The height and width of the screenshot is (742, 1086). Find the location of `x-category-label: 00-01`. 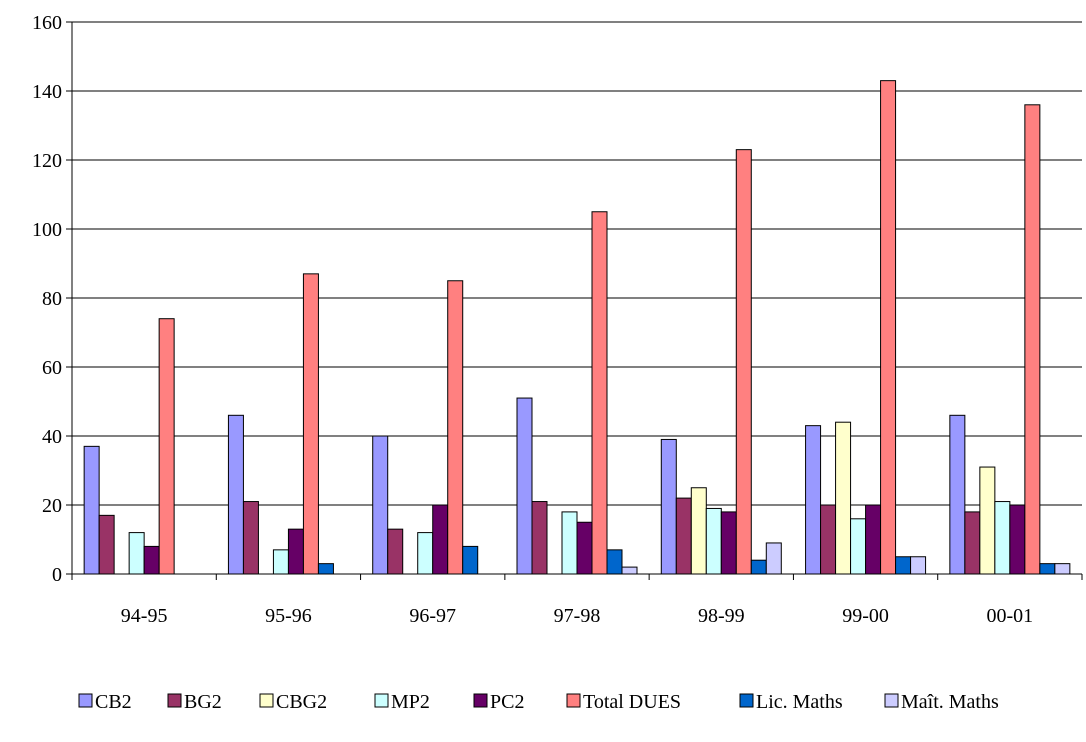

x-category-label: 00-01 is located at coordinates (1010, 616).